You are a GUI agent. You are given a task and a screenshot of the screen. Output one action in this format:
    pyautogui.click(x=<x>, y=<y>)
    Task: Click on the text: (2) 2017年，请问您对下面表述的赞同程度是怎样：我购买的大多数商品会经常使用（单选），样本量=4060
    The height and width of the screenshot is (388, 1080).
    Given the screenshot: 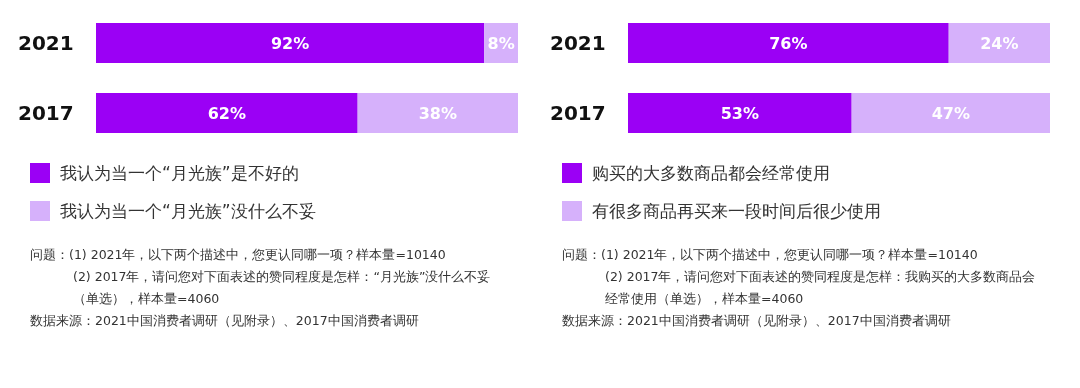 What is the action you would take?
    pyautogui.click(x=820, y=288)
    